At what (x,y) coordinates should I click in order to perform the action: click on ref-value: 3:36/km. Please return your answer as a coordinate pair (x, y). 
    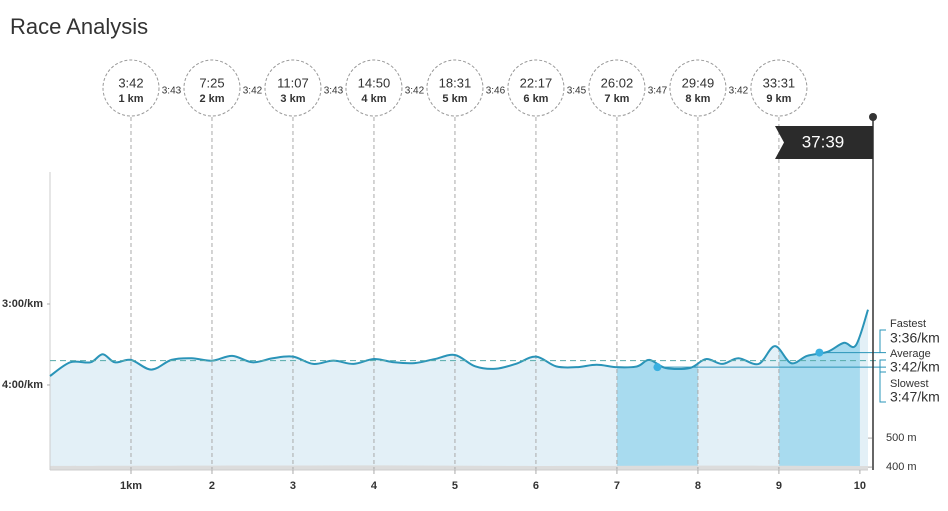
    Looking at the image, I should click on (915, 338).